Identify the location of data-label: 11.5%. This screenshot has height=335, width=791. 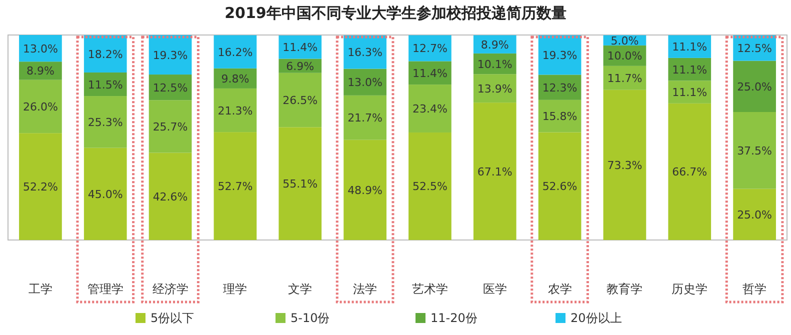
(105, 85).